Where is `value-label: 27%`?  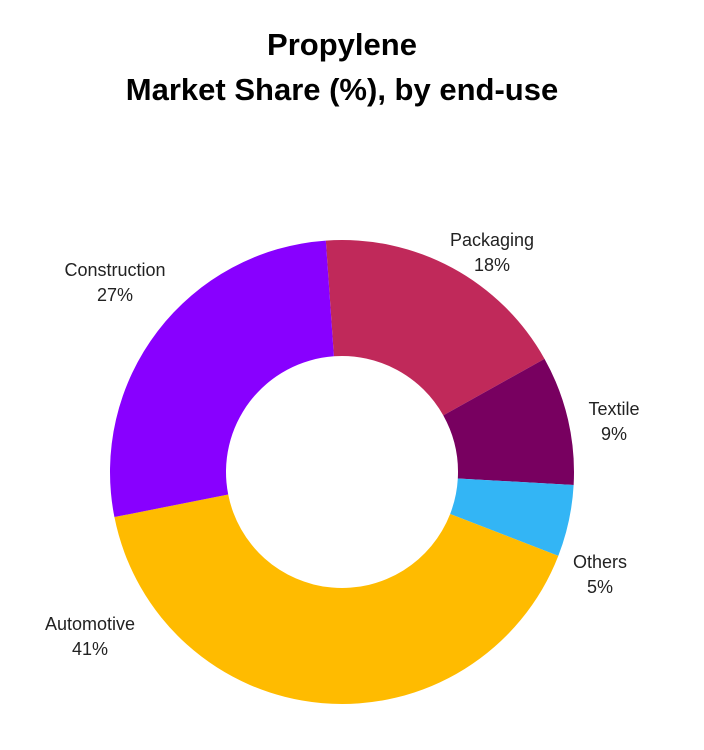
value-label: 27% is located at coordinates (115, 295).